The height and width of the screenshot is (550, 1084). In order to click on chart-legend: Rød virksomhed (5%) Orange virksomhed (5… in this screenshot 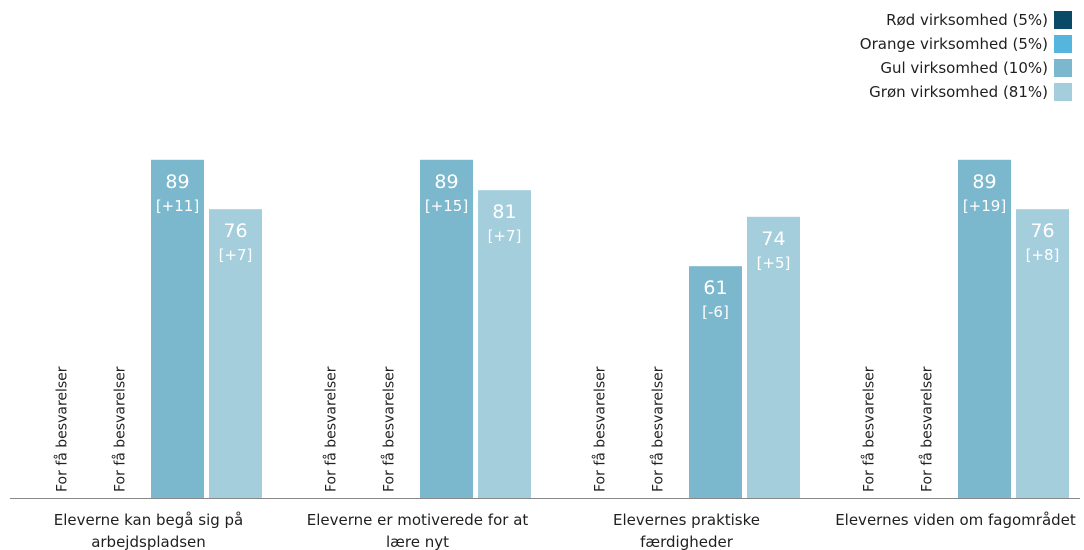, I will do `click(966, 56)`.